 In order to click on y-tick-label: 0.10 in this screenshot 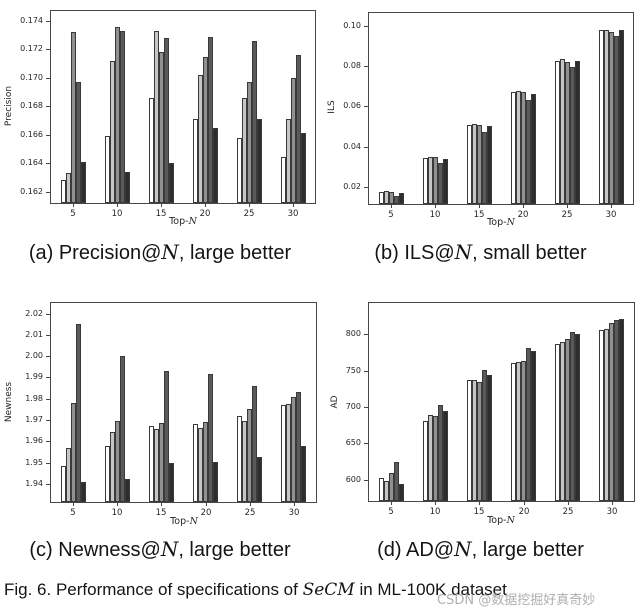, I will do `click(352, 26)`.